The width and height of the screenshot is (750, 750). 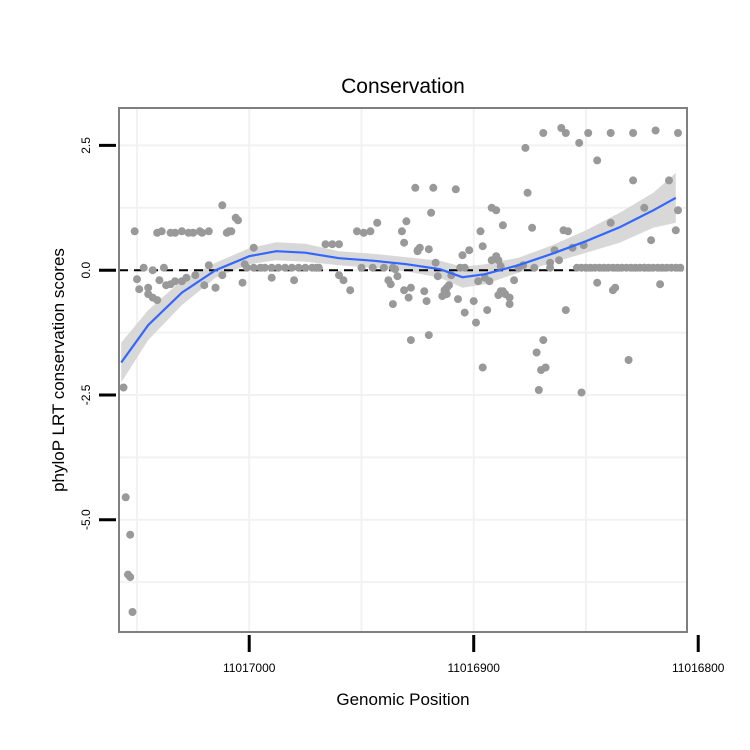 What do you see at coordinates (86, 145) in the screenshot?
I see `y-tick-label: 2.5` at bounding box center [86, 145].